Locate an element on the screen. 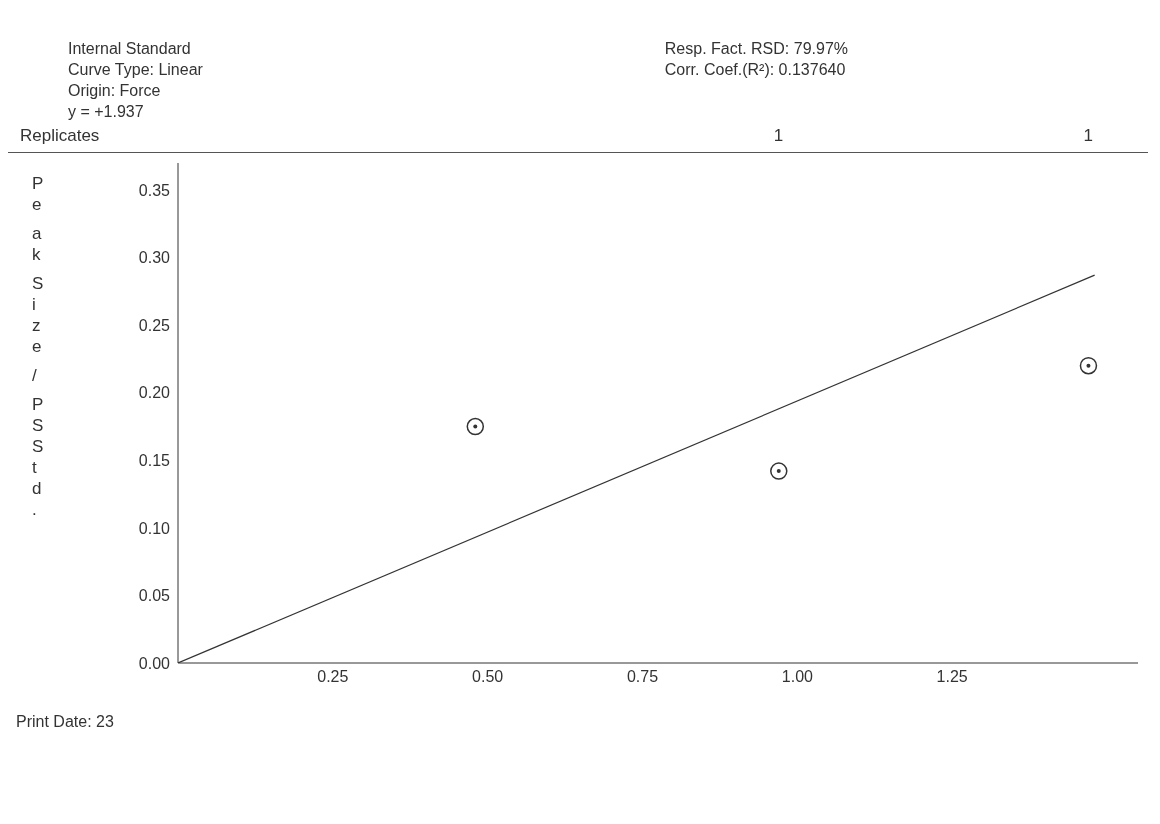 Image resolution: width=1160 pixels, height=824 pixels. text: Peak Size / PS Std. is located at coordinates (38, 346).